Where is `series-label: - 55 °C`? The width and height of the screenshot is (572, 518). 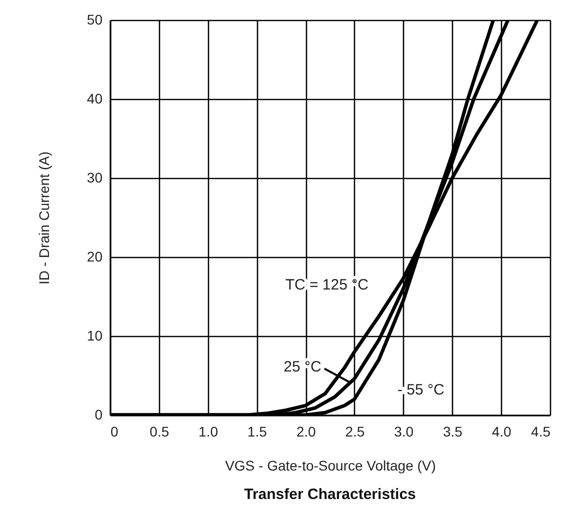
series-label: - 55 °C is located at coordinates (420, 390).